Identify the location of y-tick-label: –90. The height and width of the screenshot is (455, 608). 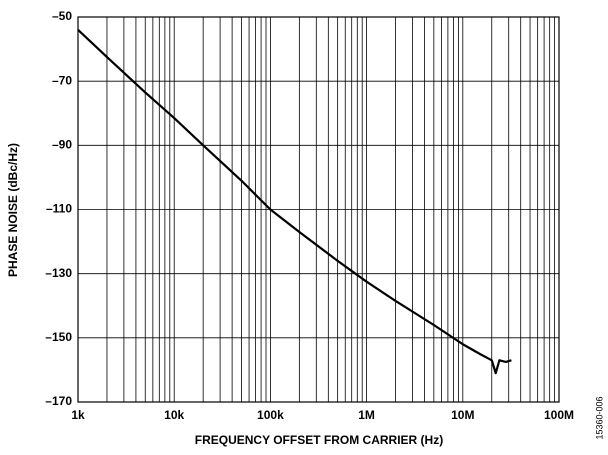
(62, 145).